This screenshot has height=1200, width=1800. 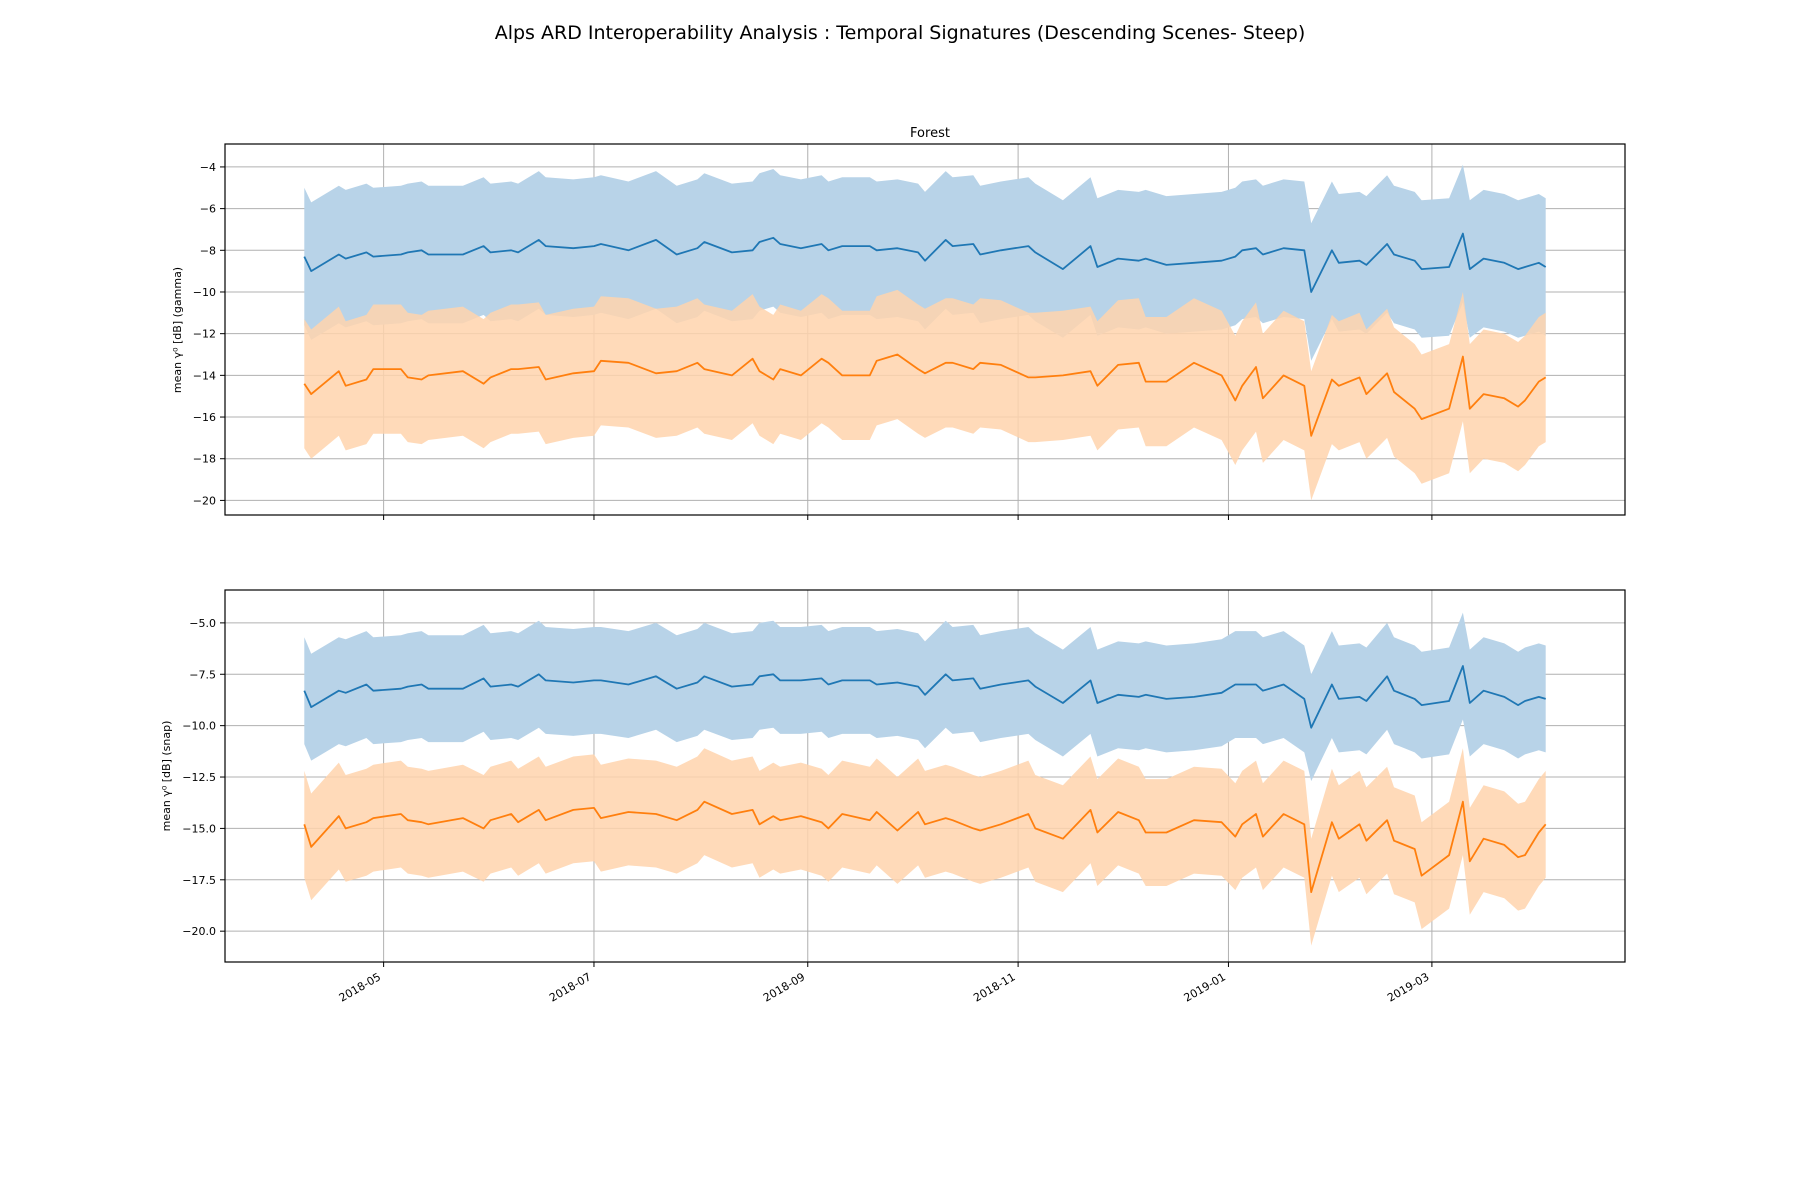 I want to click on x-tick-label: 2018-05, so click(x=360, y=987).